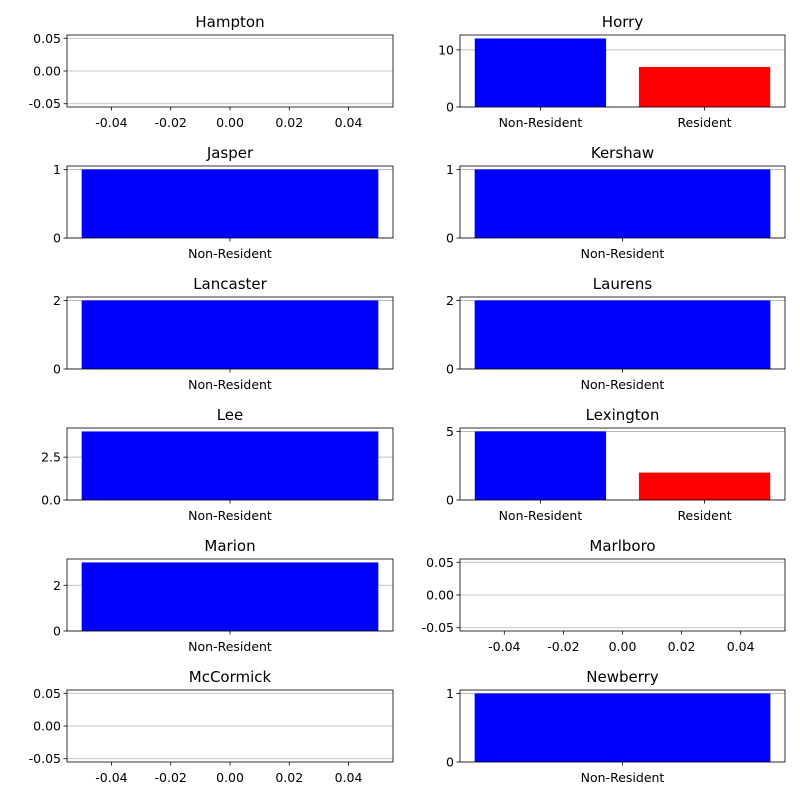 The width and height of the screenshot is (800, 800). What do you see at coordinates (229, 546) in the screenshot?
I see `chart-title: Marion` at bounding box center [229, 546].